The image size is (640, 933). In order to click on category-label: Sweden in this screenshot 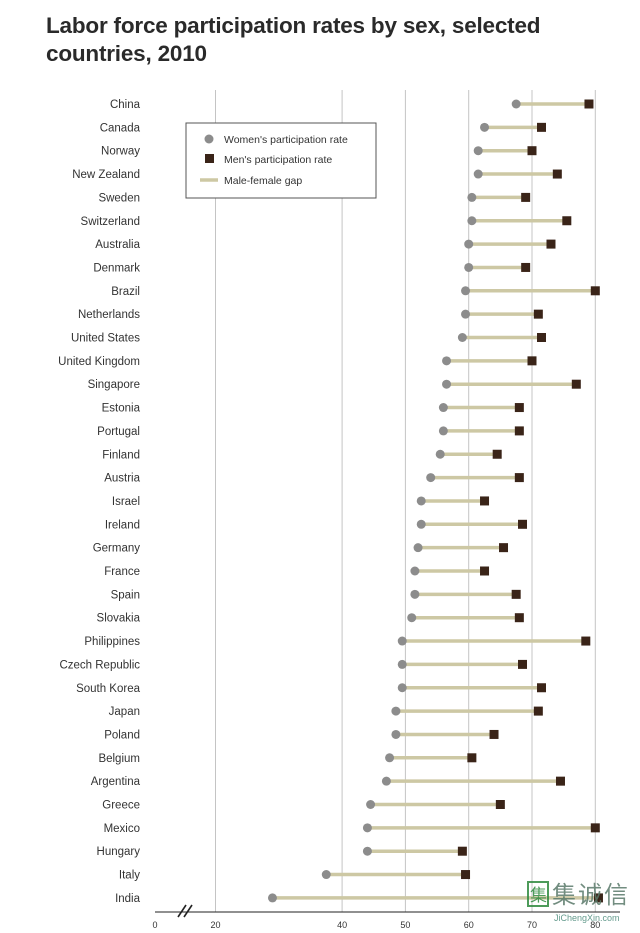, I will do `click(119, 198)`.